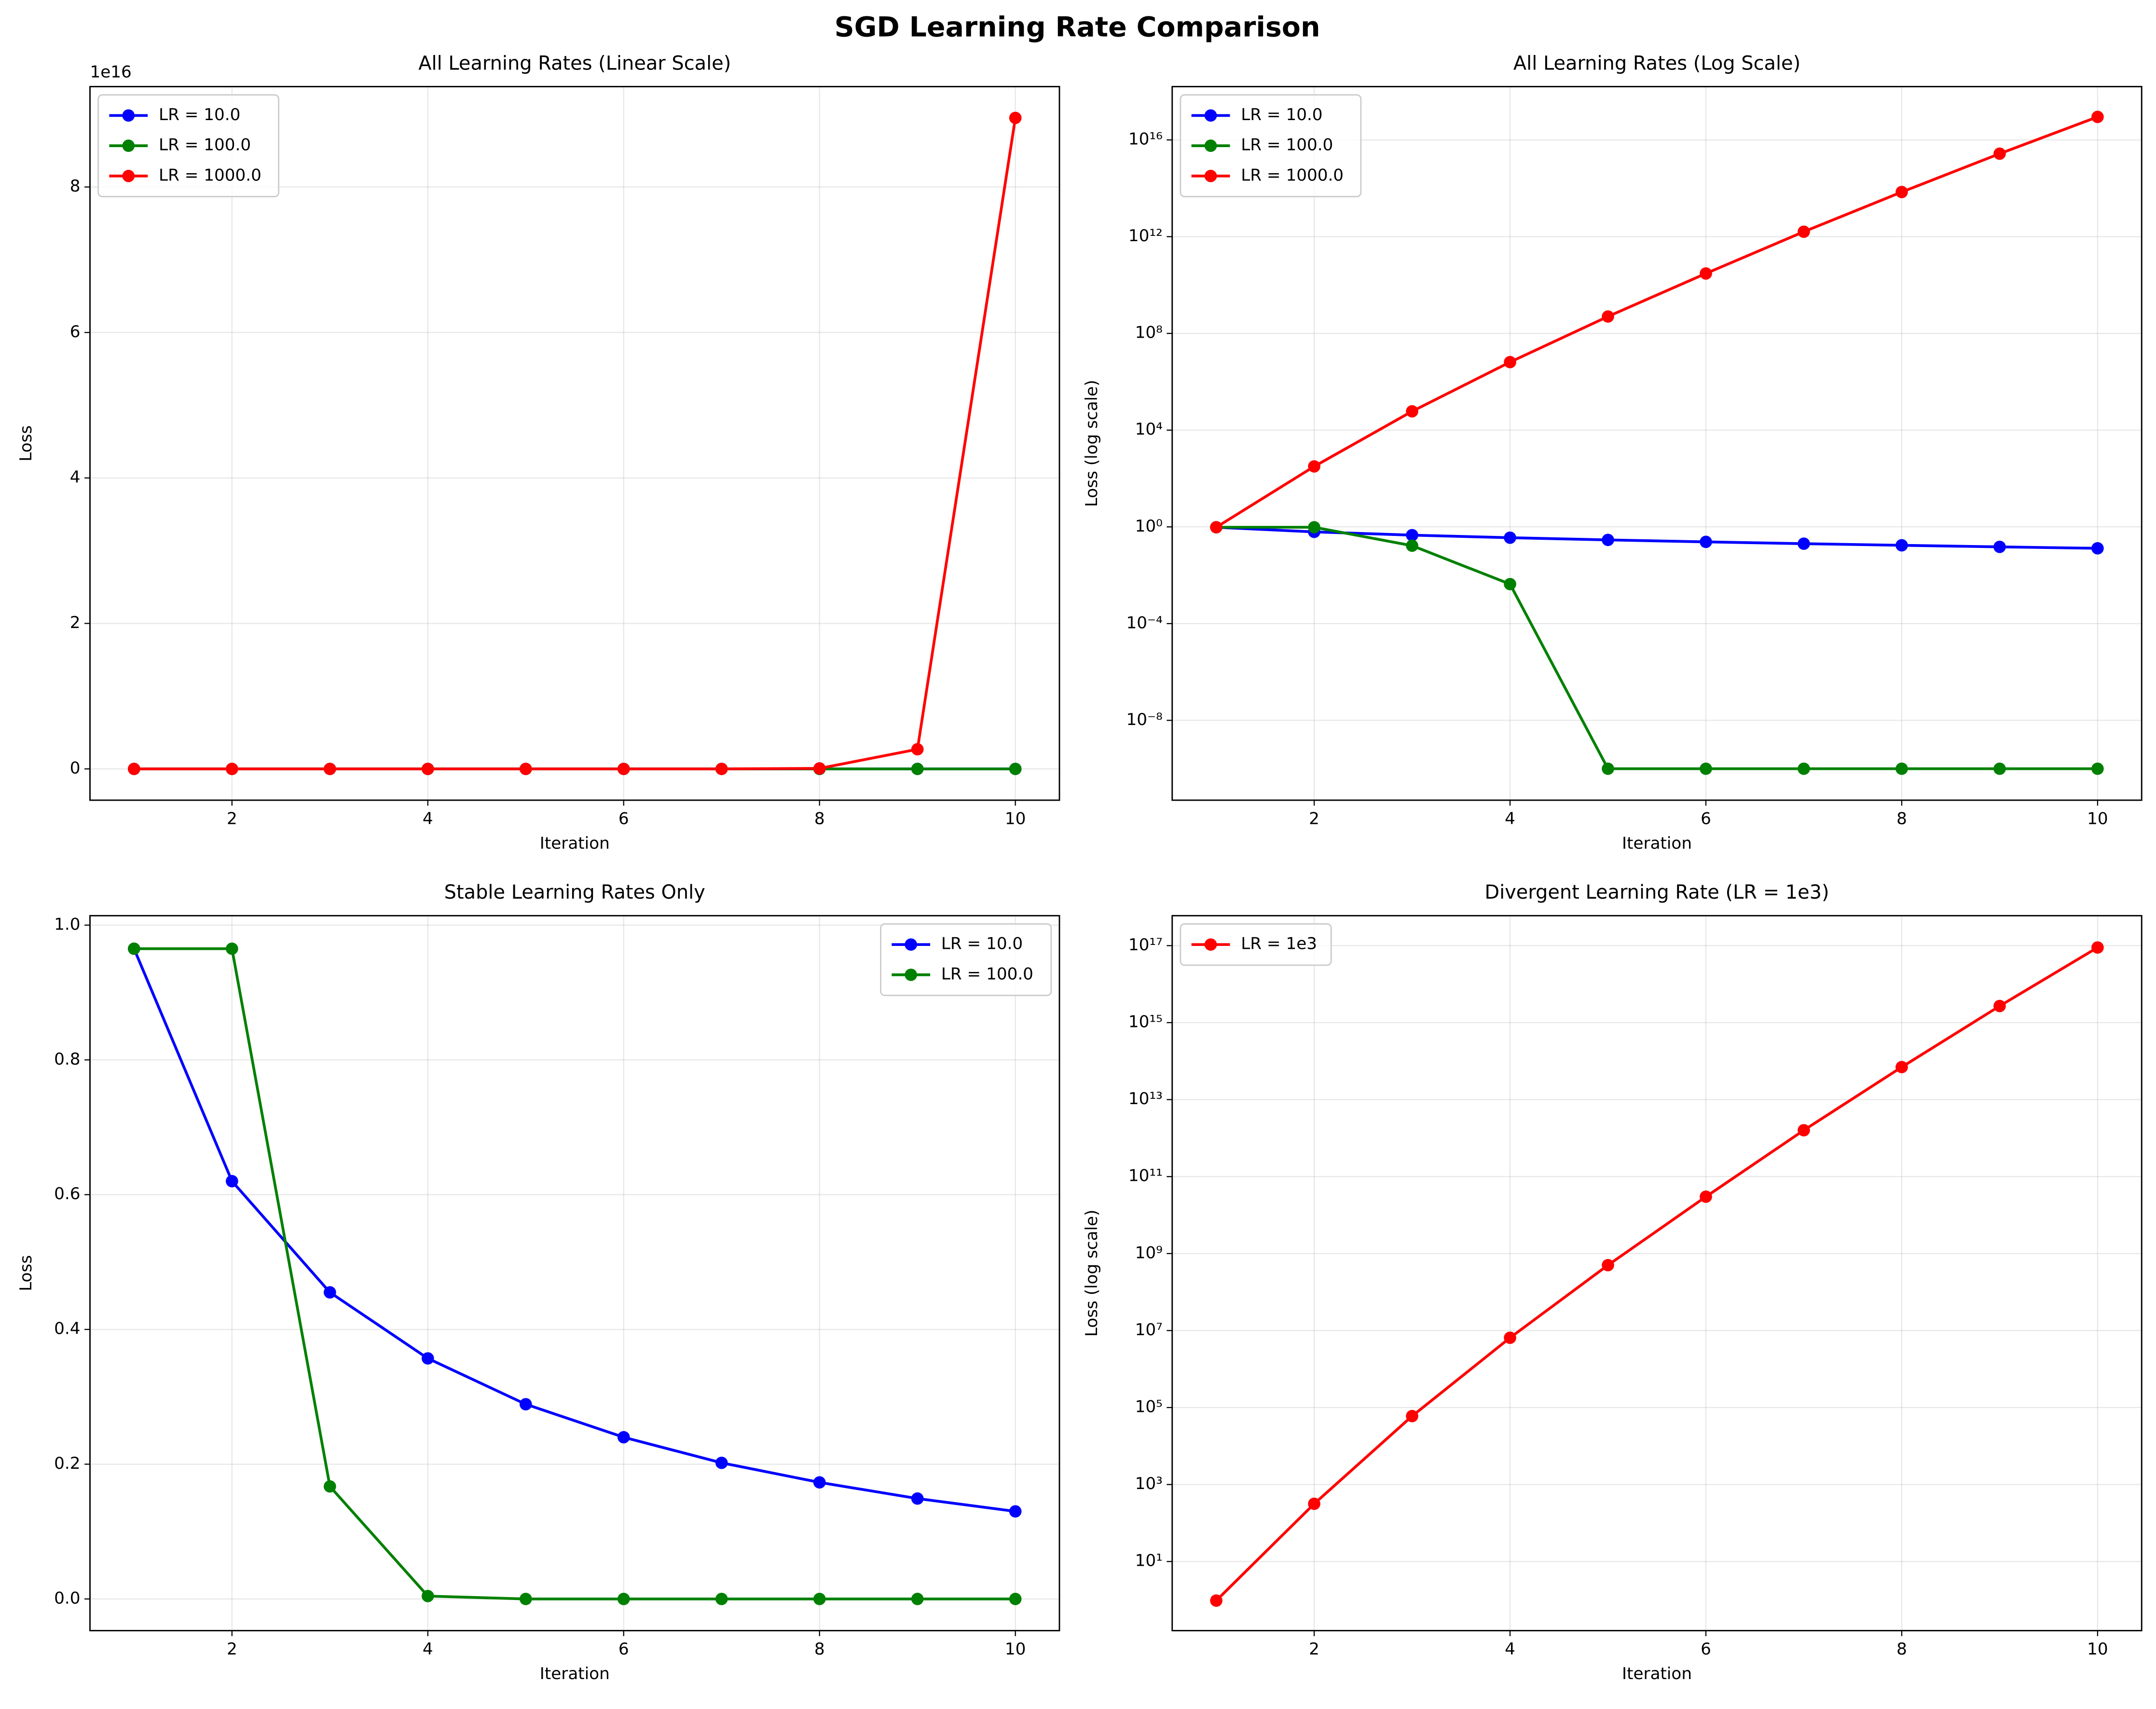 The height and width of the screenshot is (1709, 2156). Describe the element at coordinates (982, 944) in the screenshot. I see `legend-label: LR = 10.0` at that location.